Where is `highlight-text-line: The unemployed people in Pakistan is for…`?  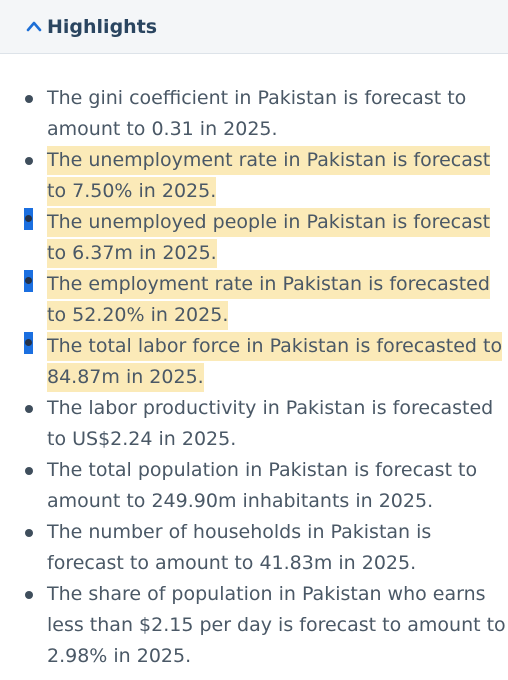 highlight-text-line: The unemployed people in Pakistan is for… is located at coordinates (277, 222).